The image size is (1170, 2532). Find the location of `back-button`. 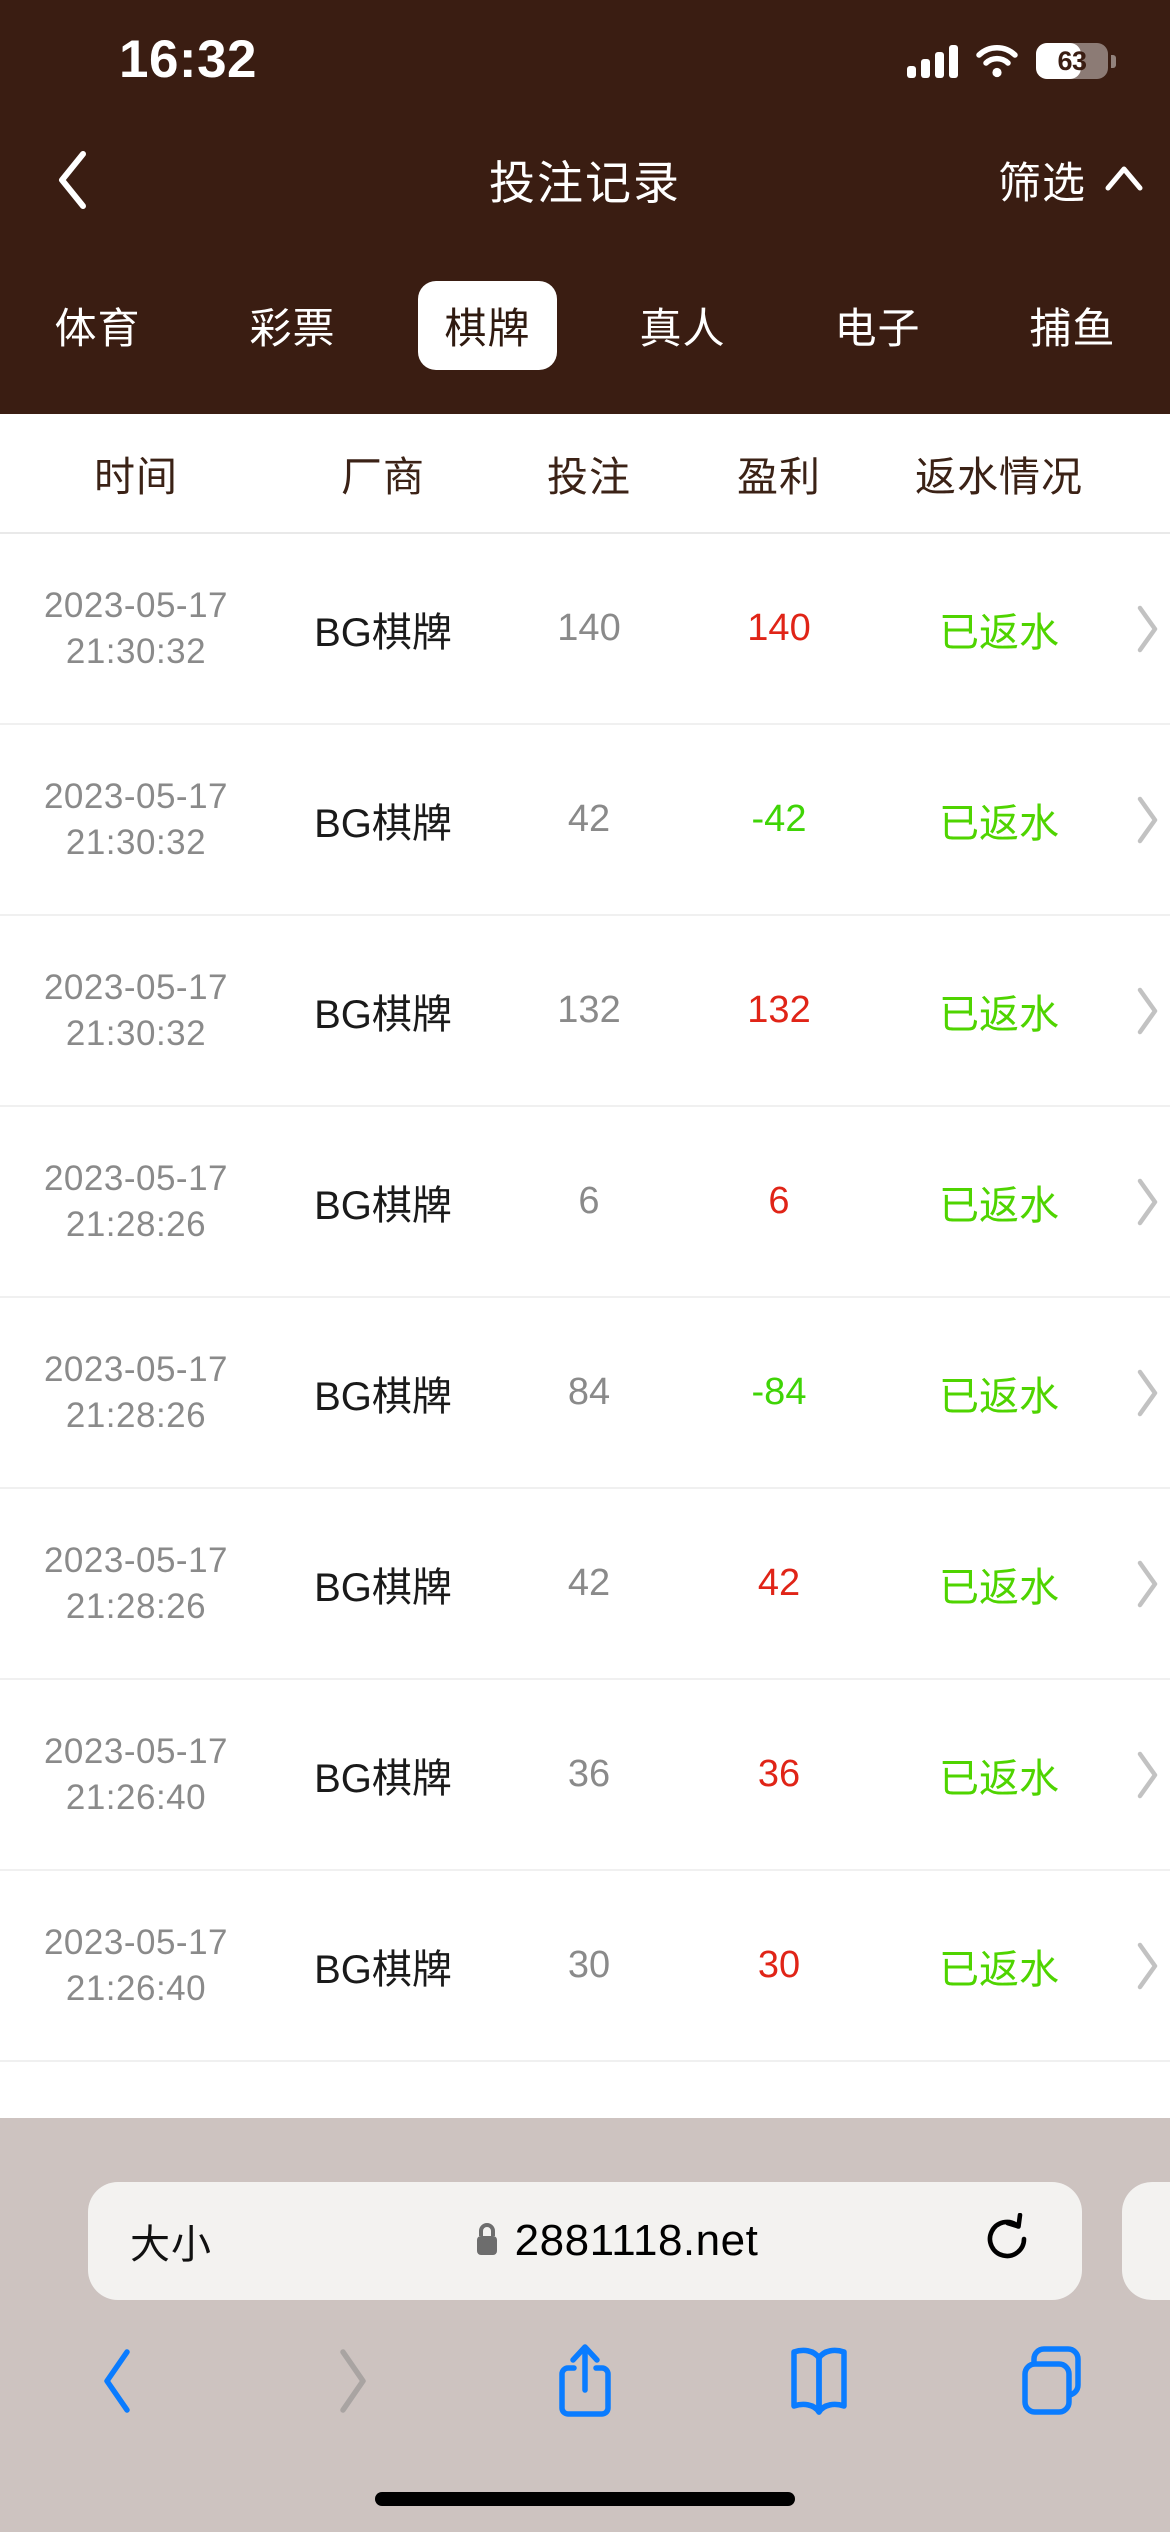

back-button is located at coordinates (117, 2383).